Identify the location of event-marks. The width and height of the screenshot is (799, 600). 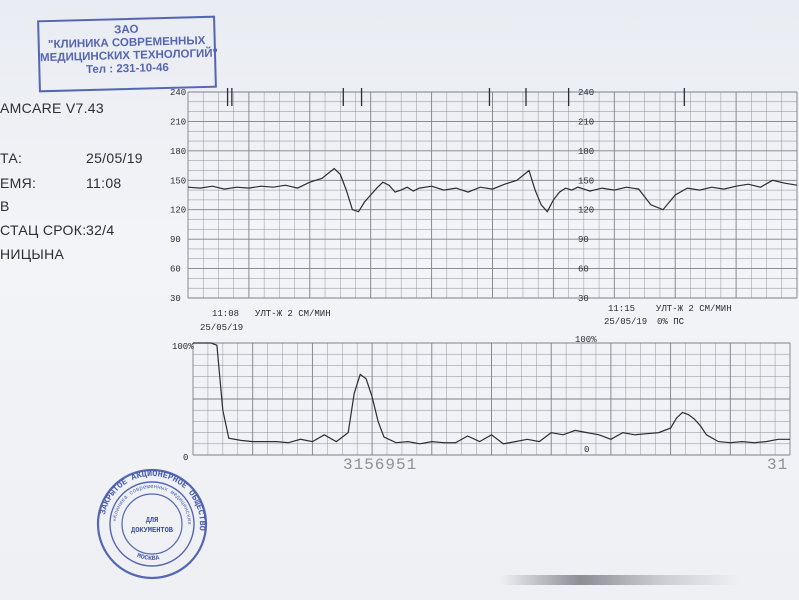
(455, 97).